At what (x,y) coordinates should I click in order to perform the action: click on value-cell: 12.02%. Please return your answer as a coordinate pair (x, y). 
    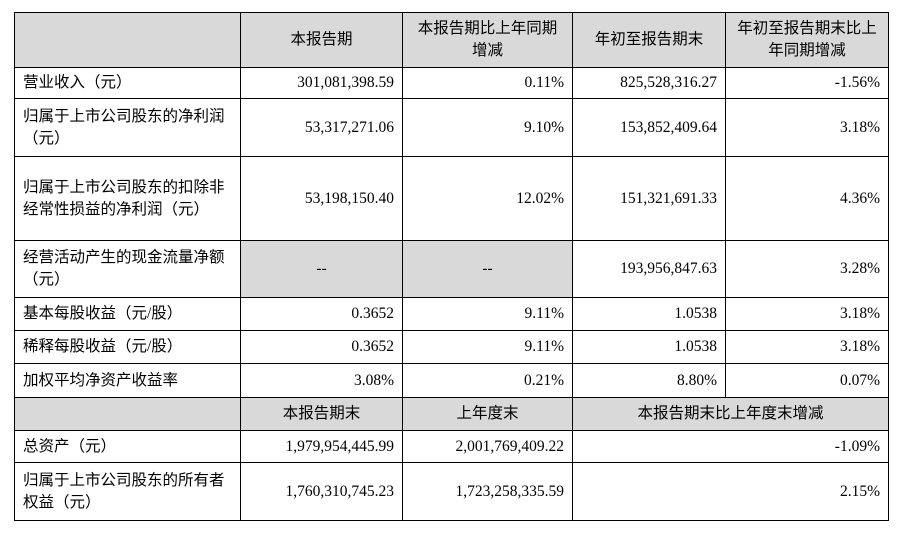
    Looking at the image, I should click on (487, 198).